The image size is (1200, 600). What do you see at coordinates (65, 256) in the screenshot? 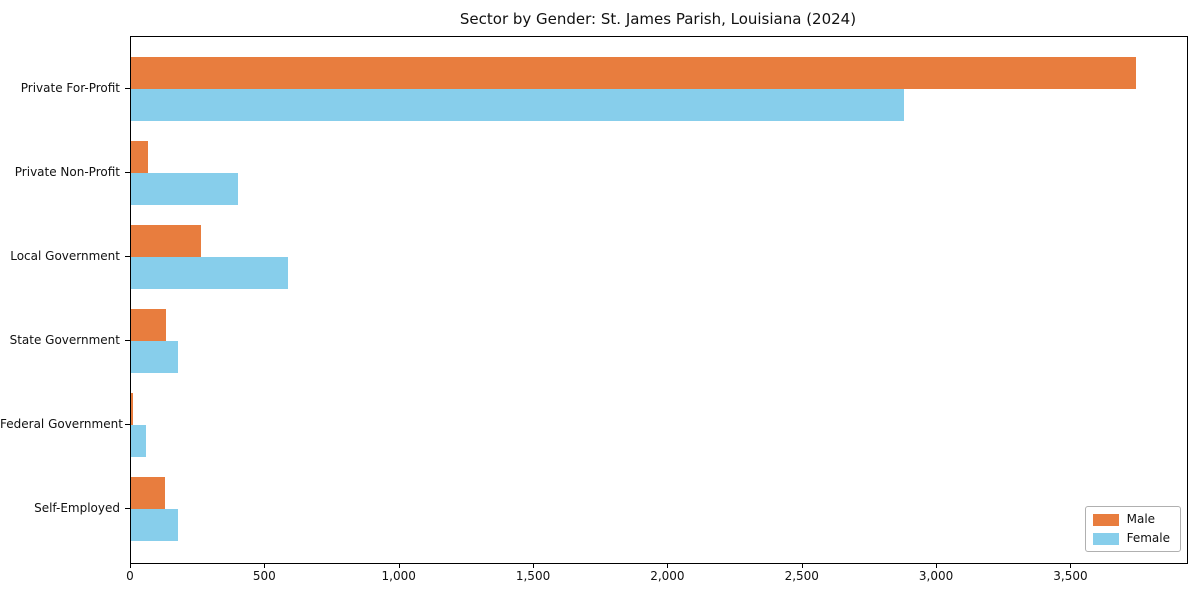
I see `y-tick-label-local-government: Local Government` at bounding box center [65, 256].